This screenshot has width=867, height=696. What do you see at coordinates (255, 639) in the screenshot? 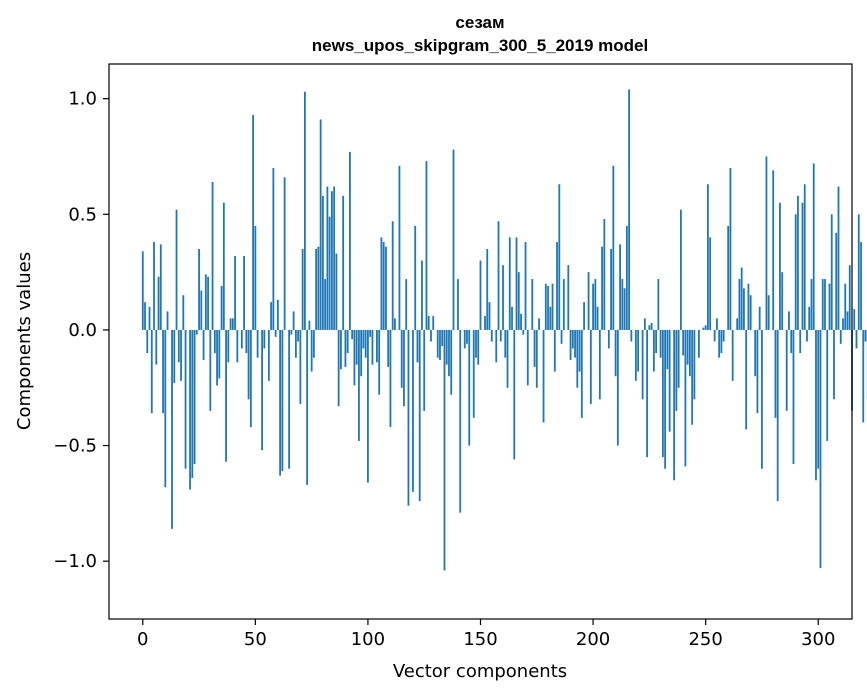
I see `x-tick-label: 50` at bounding box center [255, 639].